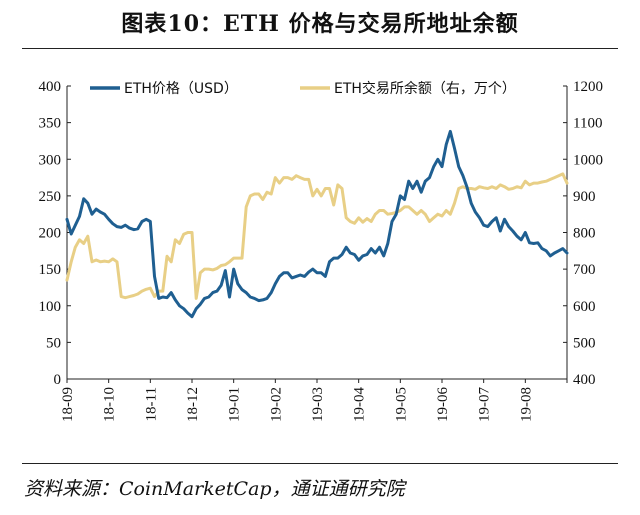 This screenshot has height=515, width=640. I want to click on y-left-tick-label: 300, so click(50, 160).